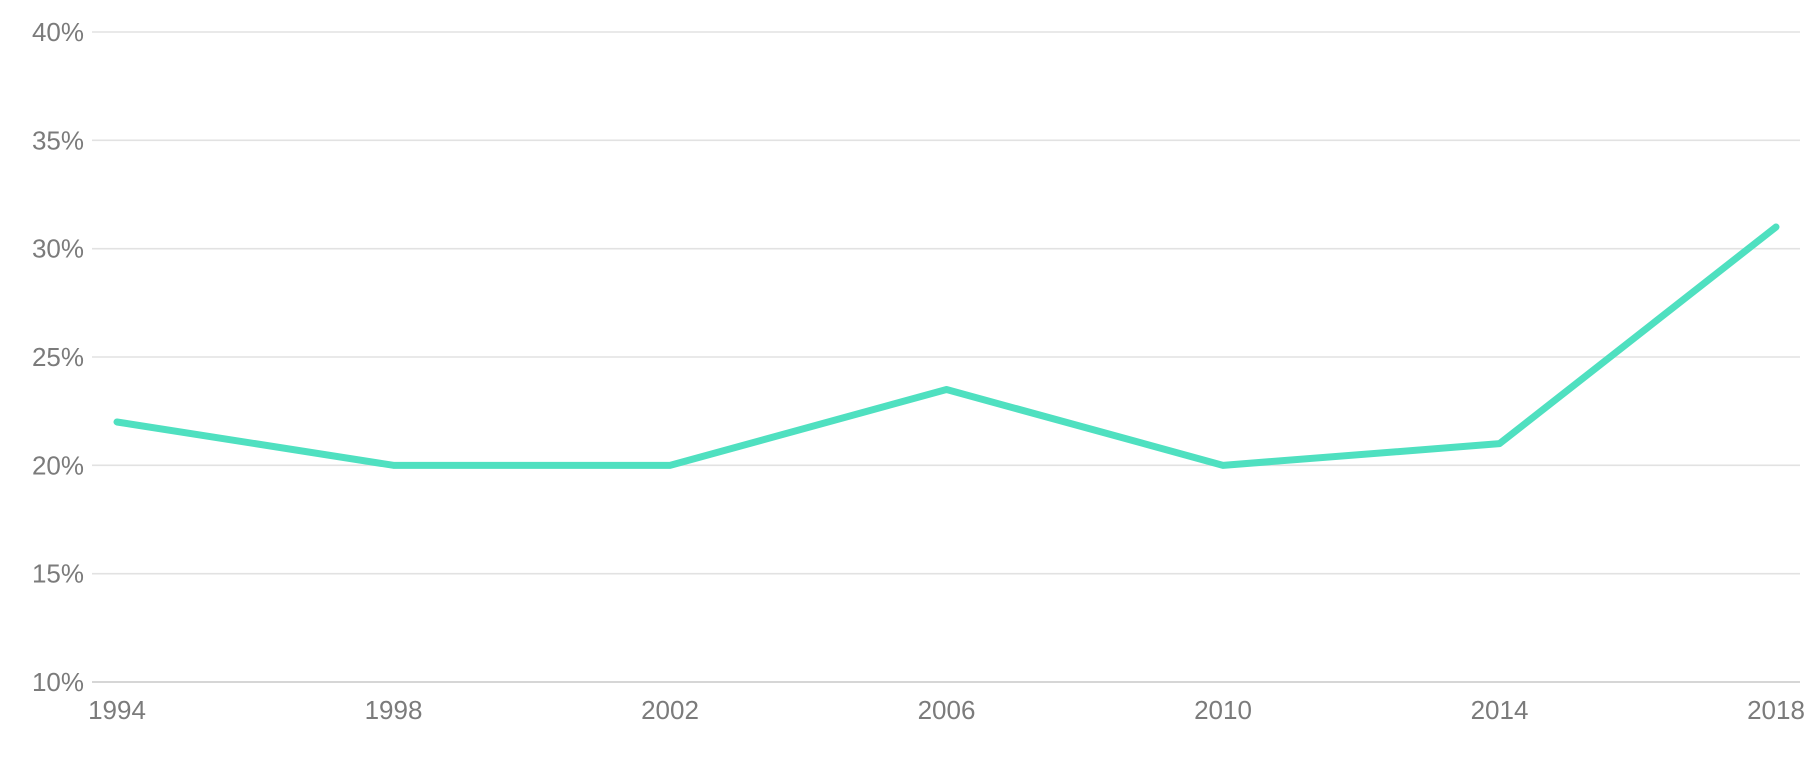 This screenshot has width=1818, height=761. I want to click on x-tick-label: 2018, so click(1776, 710).